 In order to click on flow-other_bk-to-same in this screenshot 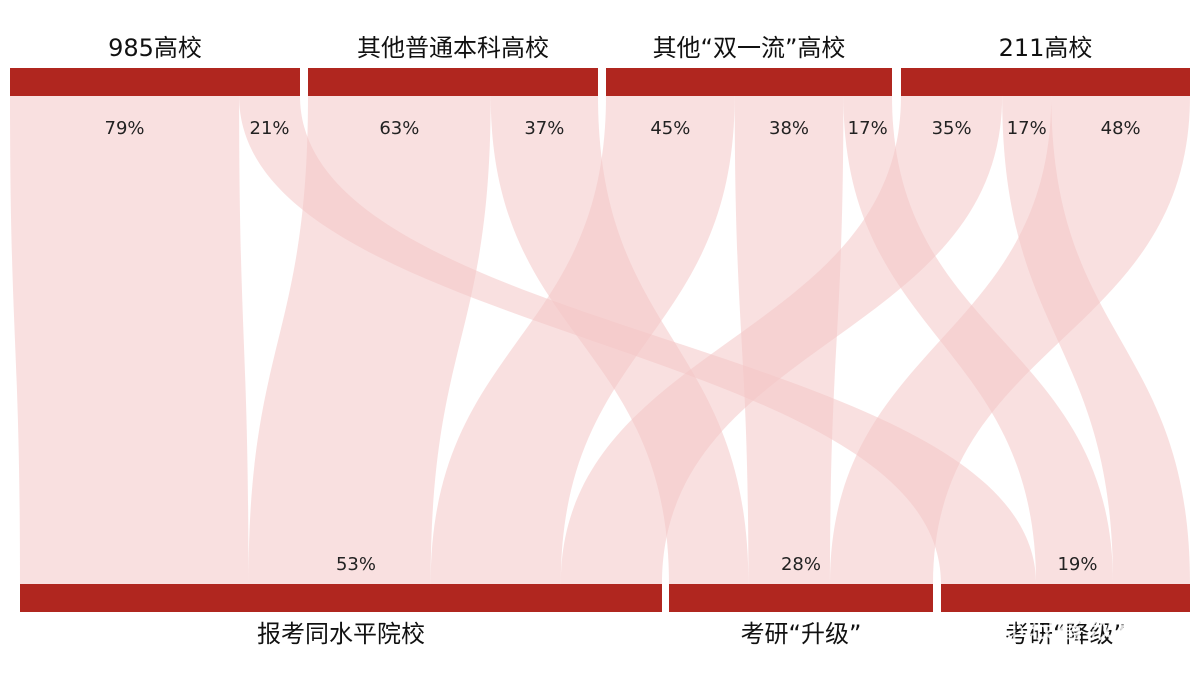, I will do `click(369, 340)`.